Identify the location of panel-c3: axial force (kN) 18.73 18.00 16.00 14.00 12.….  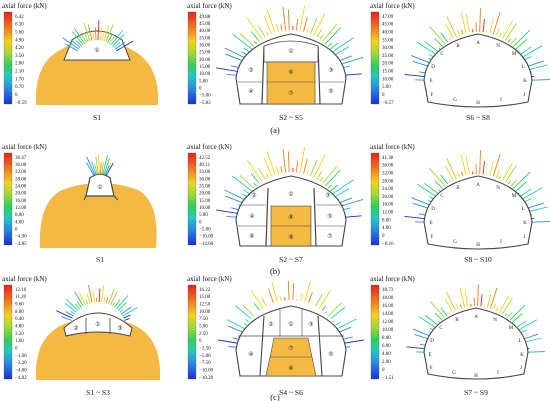
(457, 336).